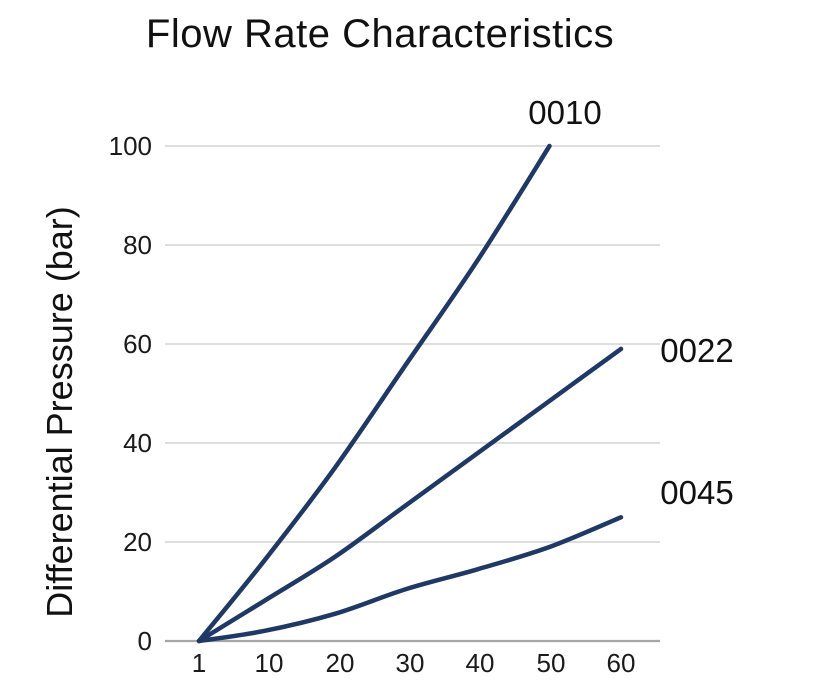 The height and width of the screenshot is (695, 831). Describe the element at coordinates (697, 492) in the screenshot. I see `series-label-0045: 0045` at that location.